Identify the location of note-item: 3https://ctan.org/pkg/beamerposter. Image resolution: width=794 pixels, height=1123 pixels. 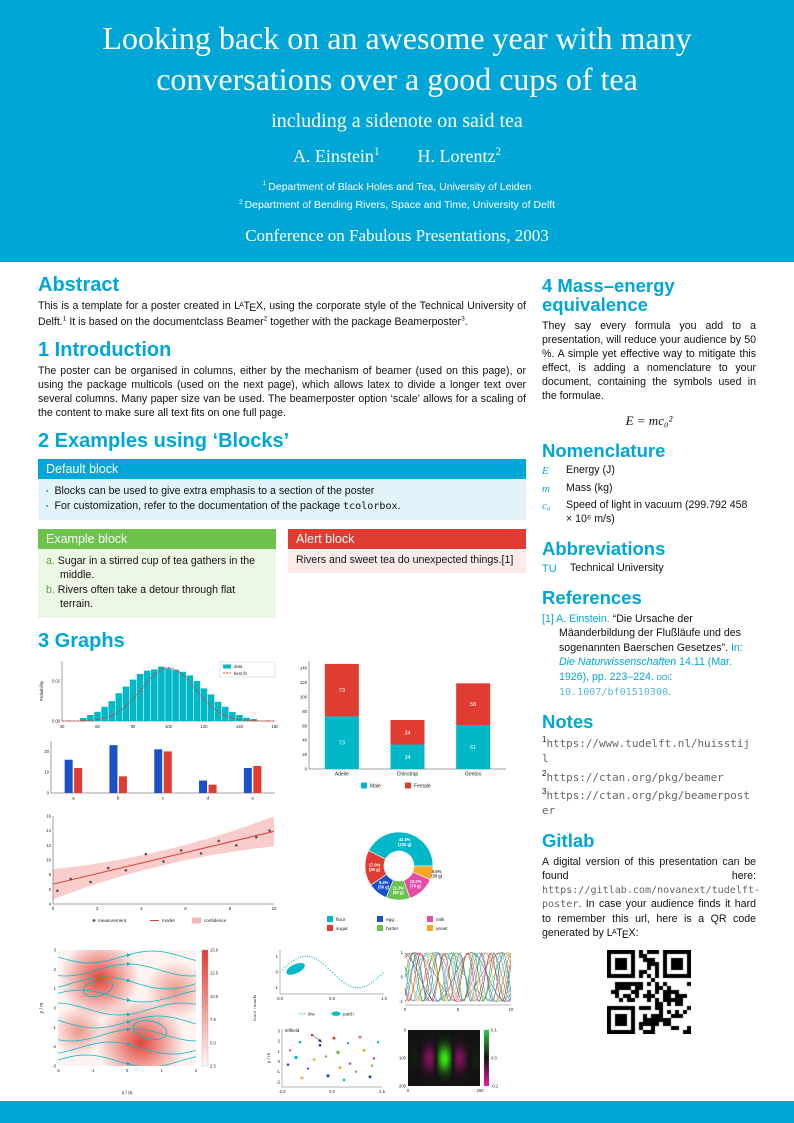
(646, 802).